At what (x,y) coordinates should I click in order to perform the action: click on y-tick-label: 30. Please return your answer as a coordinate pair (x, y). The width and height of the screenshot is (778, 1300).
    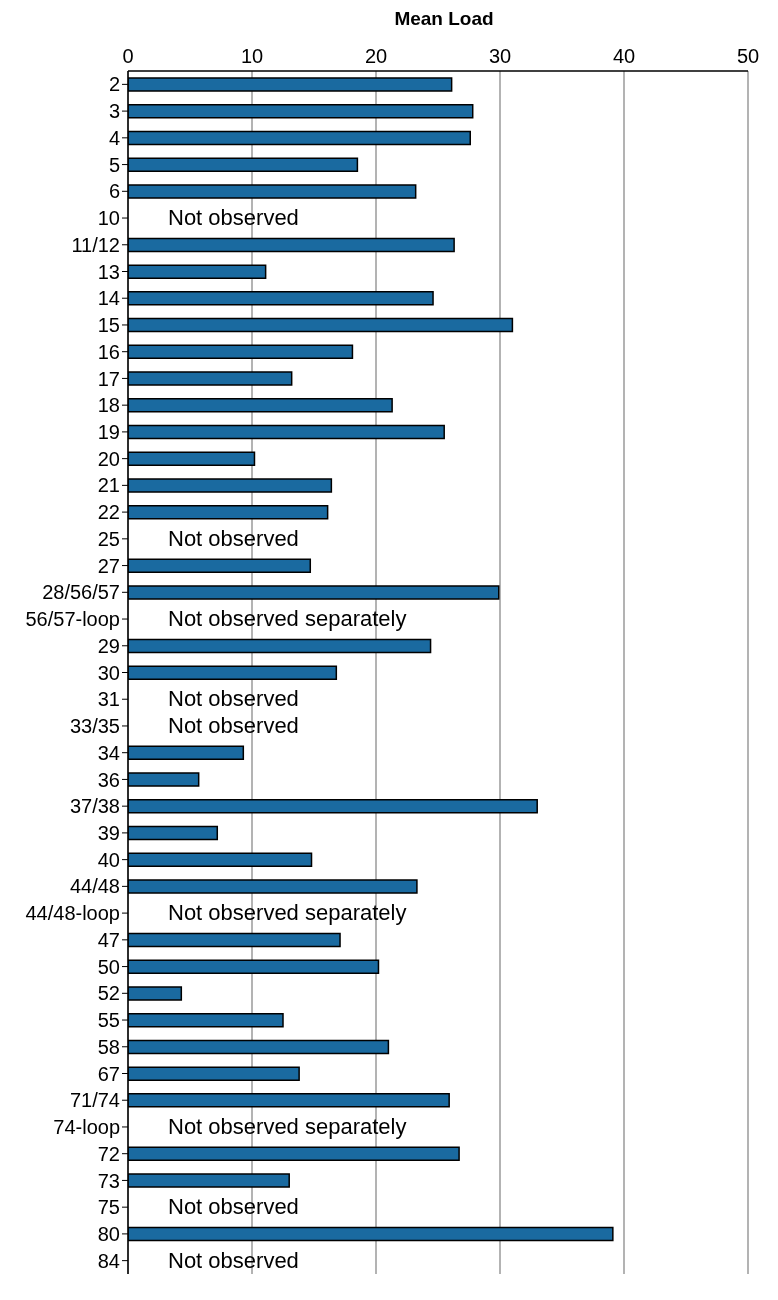
    Looking at the image, I should click on (108, 672).